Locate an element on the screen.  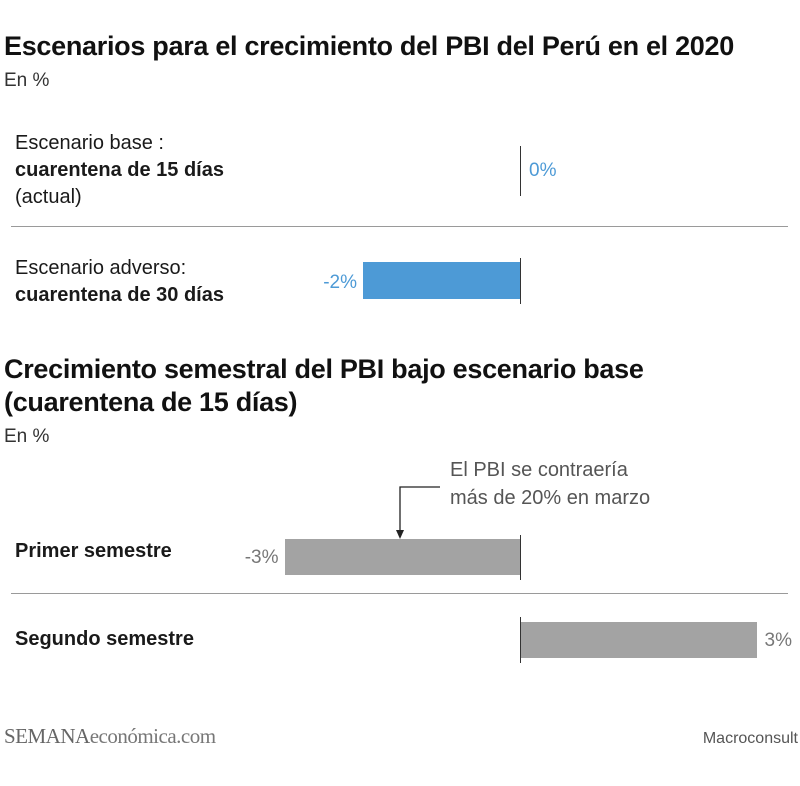
publisher-logo: SEMANAeconómica.com is located at coordinates (110, 736).